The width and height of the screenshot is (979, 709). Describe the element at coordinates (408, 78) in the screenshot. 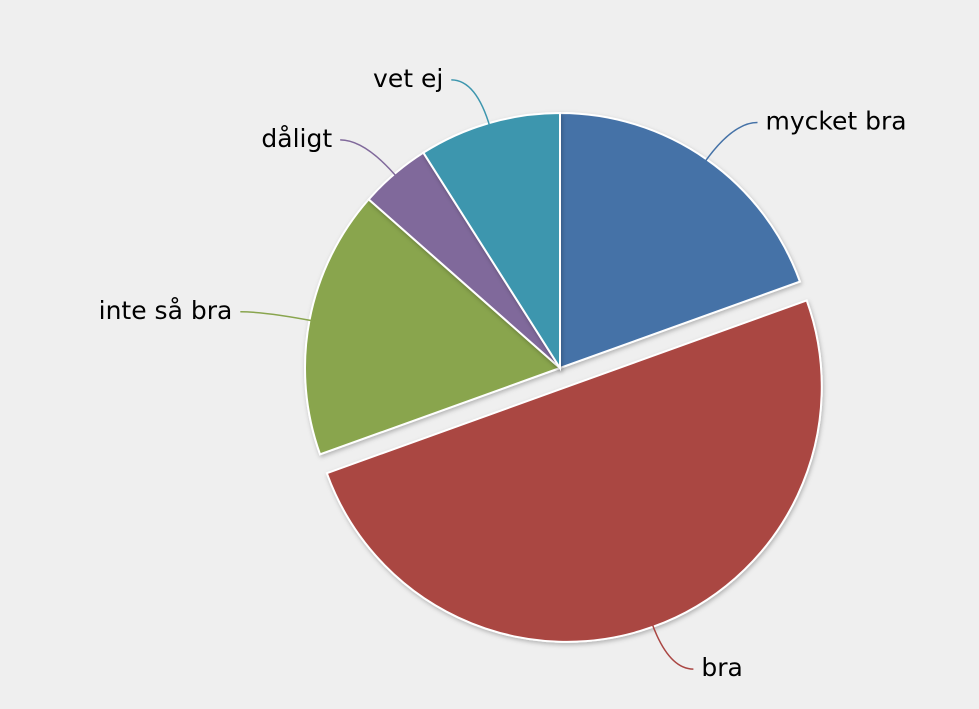

I see `slice-label: vet ej` at that location.